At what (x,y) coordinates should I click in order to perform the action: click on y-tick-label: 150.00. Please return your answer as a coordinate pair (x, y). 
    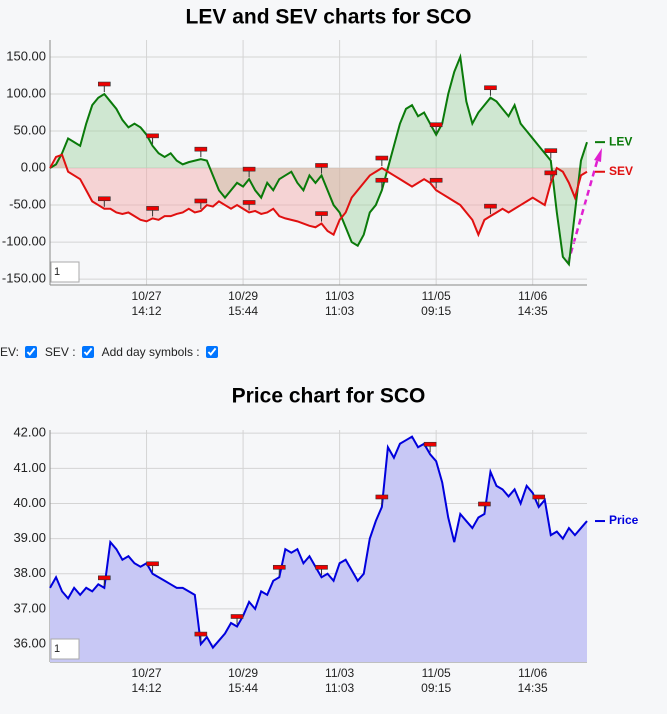
    Looking at the image, I should click on (26, 55).